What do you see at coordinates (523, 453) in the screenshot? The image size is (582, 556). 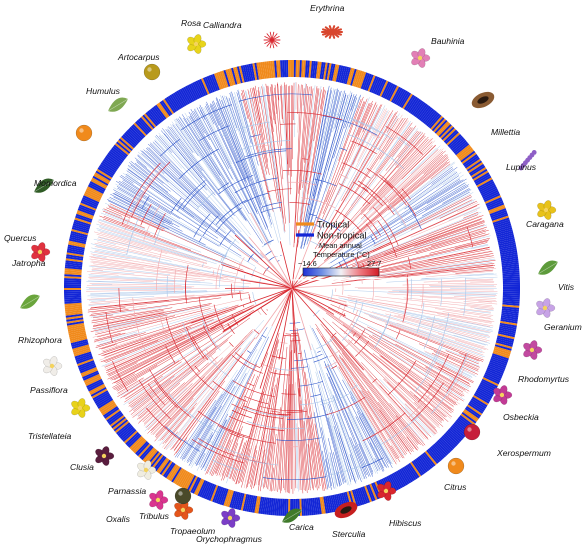 I see `genus-label: Xerospermum` at bounding box center [523, 453].